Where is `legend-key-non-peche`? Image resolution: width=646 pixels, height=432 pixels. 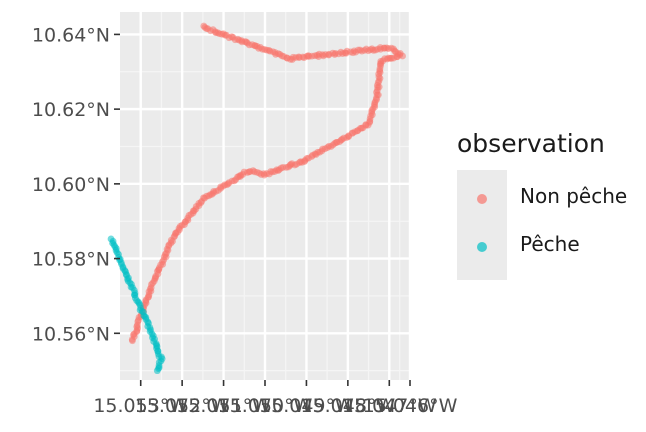
legend-key-non-peche is located at coordinates (482, 199).